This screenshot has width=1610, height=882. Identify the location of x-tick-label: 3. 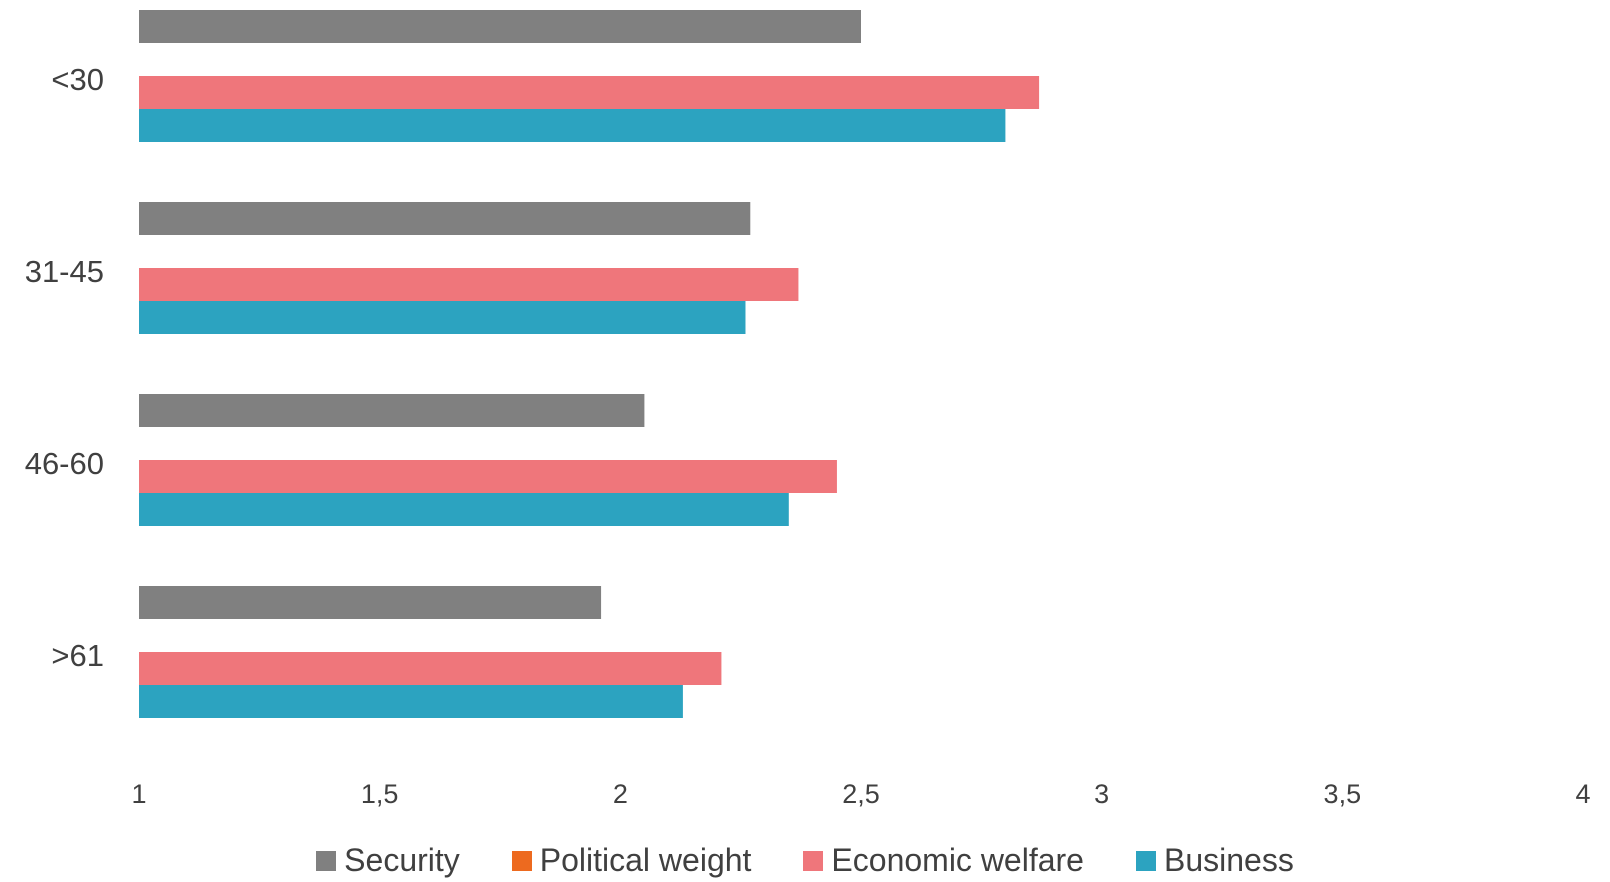
(1101, 794).